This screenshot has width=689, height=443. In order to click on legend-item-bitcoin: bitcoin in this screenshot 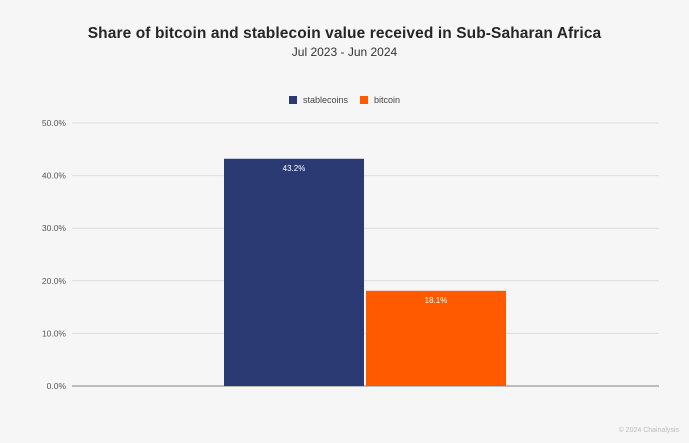, I will do `click(380, 100)`.